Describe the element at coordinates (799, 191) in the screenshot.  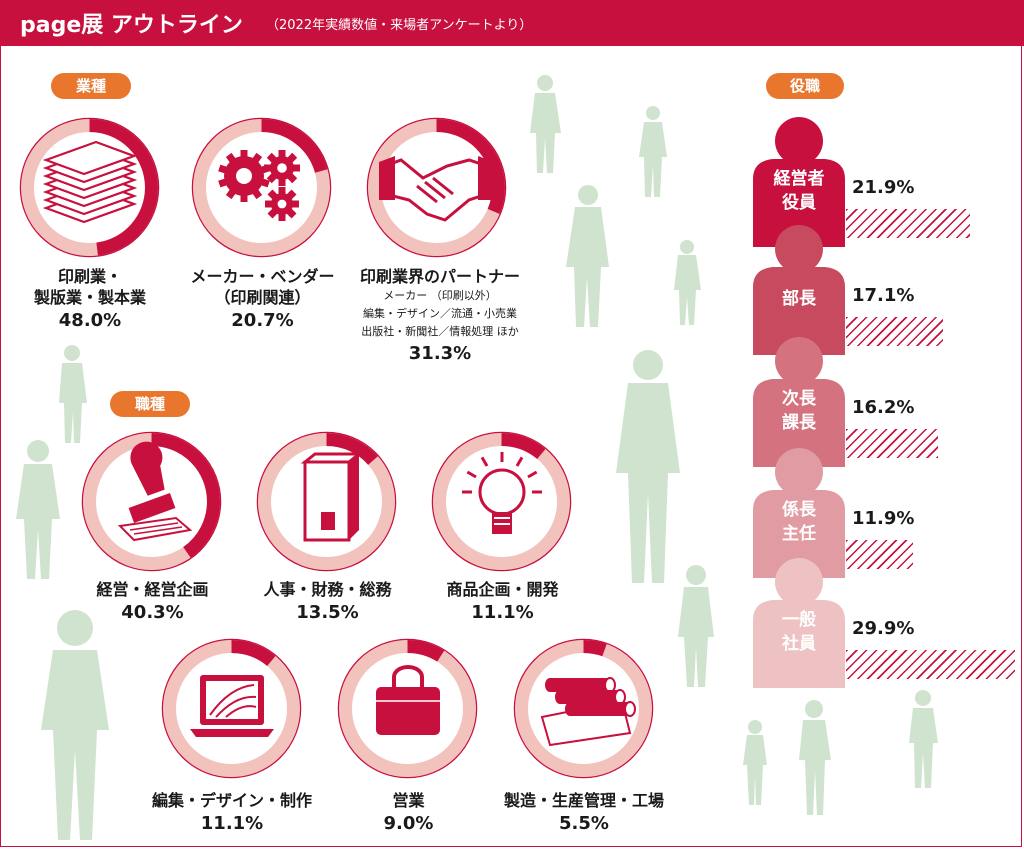
I see `position-label: 経営者 役員` at that location.